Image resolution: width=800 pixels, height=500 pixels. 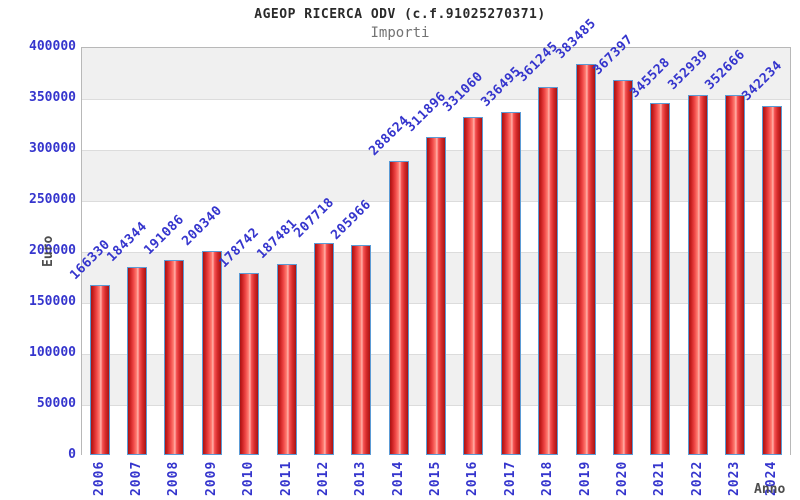 I want to click on chart-title: AGEOP RICERCA ODV (c.f.91025270371), so click(x=400, y=14).